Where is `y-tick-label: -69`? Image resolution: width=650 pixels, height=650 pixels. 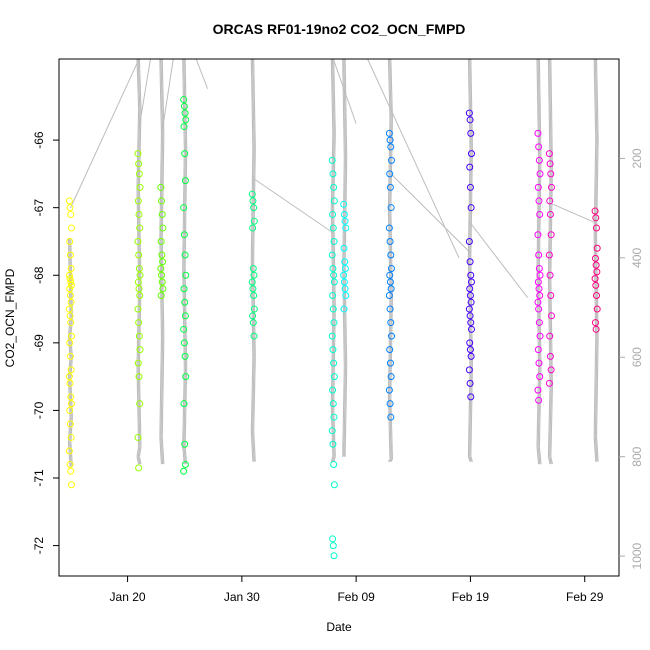 y-tick-label: -69 is located at coordinates (39, 343).